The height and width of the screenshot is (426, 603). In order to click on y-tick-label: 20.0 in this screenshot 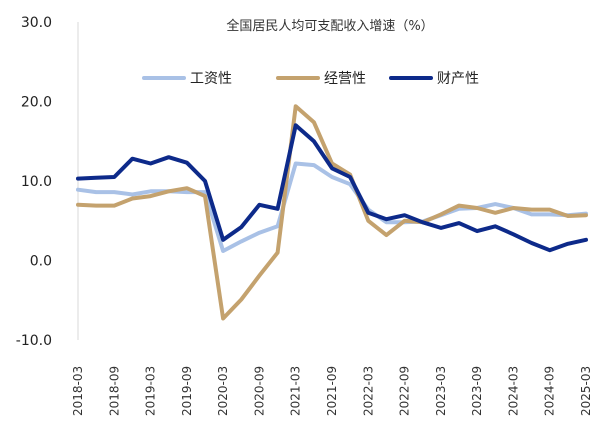, I will do `click(36, 103)`.